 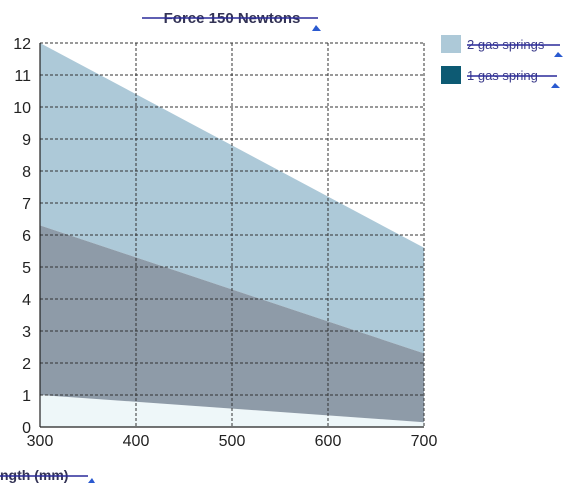 I want to click on x-tick-label: 600, so click(x=328, y=441).